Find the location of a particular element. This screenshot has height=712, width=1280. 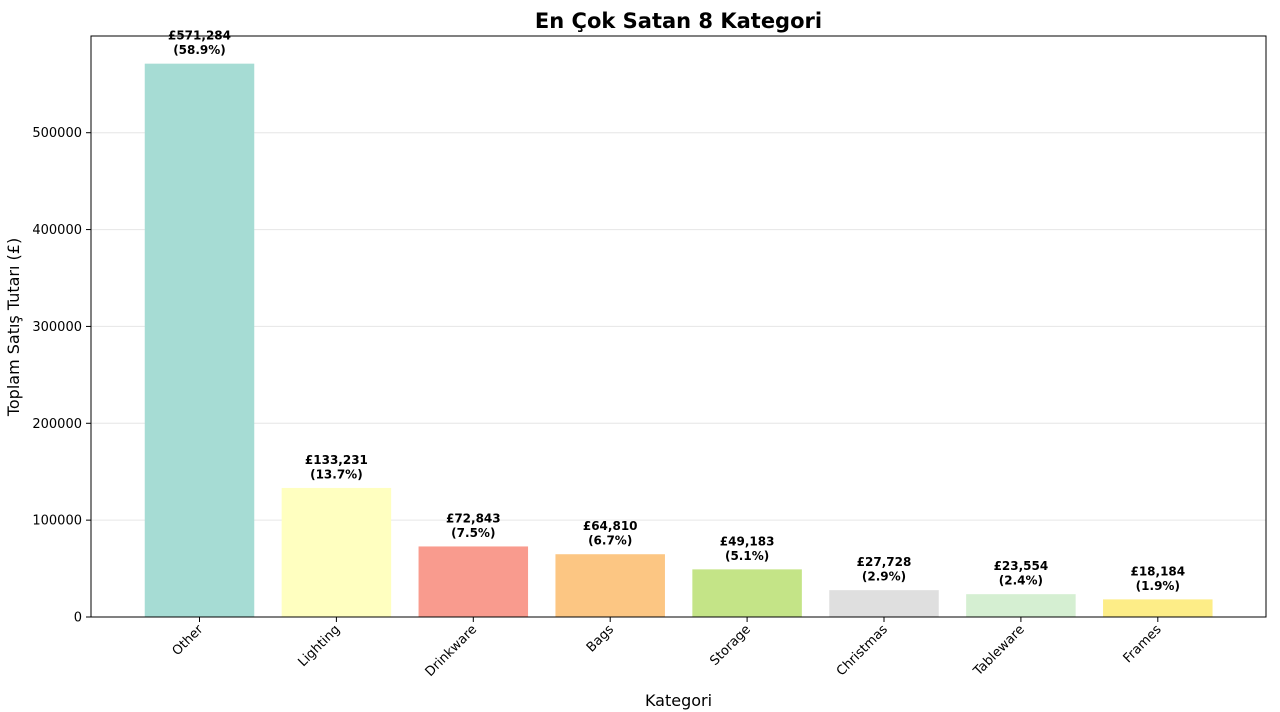

x-tick-label: Other is located at coordinates (188, 640).